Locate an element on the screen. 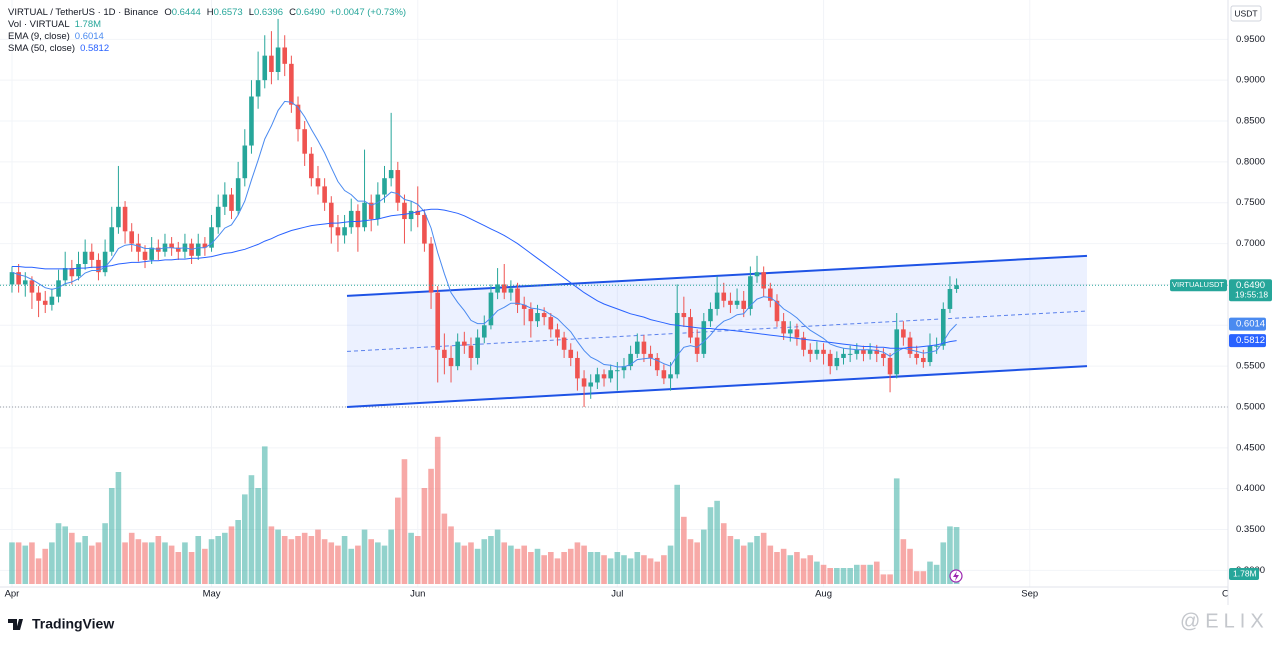 This screenshot has width=1280, height=646. channel-fill is located at coordinates (717, 331).